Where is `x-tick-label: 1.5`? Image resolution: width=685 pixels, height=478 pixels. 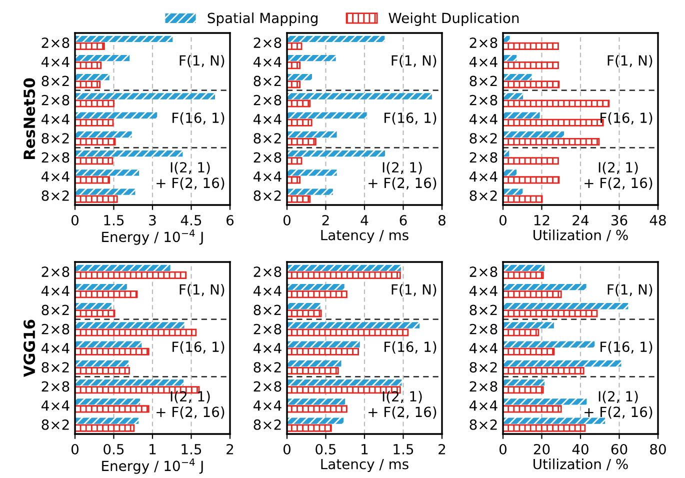
x-tick-label: 1.5 is located at coordinates (114, 220).